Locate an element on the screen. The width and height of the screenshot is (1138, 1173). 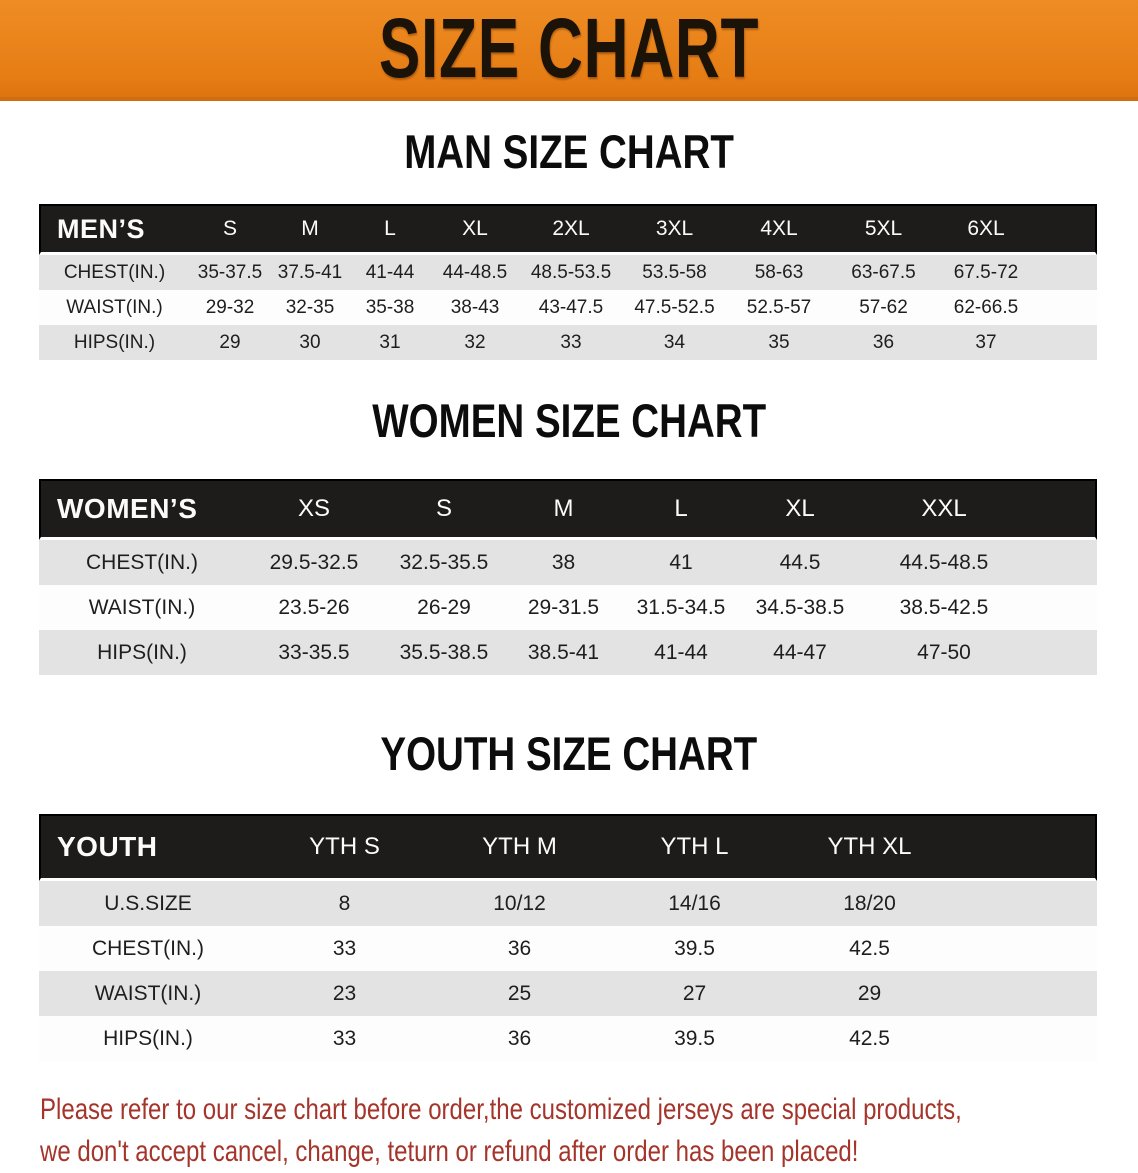
column-header: YTH M is located at coordinates (519, 847).